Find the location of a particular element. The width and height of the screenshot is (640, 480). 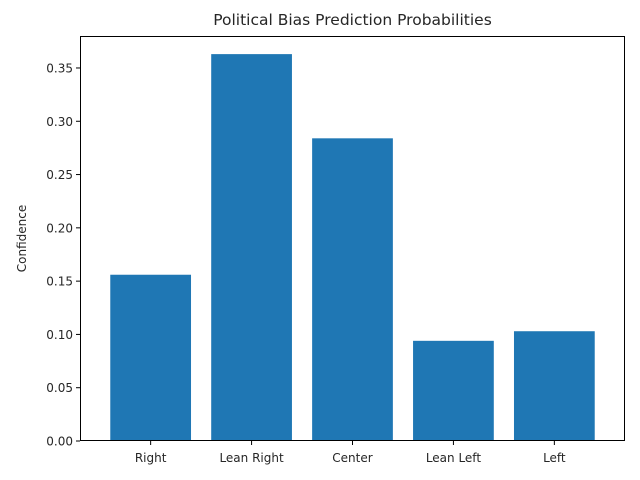

y-tick-label: 0.30 is located at coordinates (59, 122).